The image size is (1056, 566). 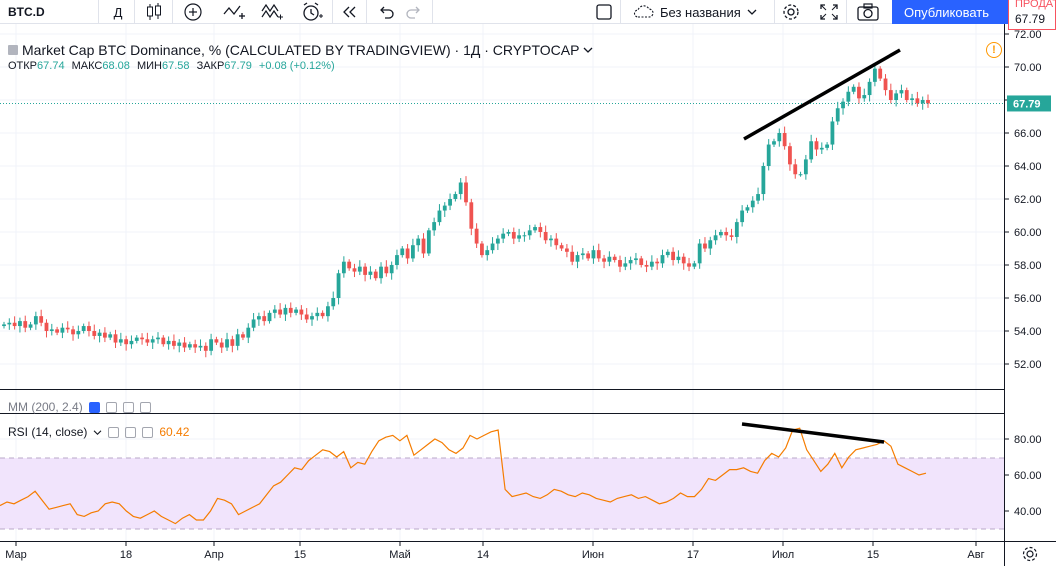 I want to click on time-axis: Мар 18 Апр 15 Май 14 Июн 17 Июл 15 Авг, so click(x=495, y=551).